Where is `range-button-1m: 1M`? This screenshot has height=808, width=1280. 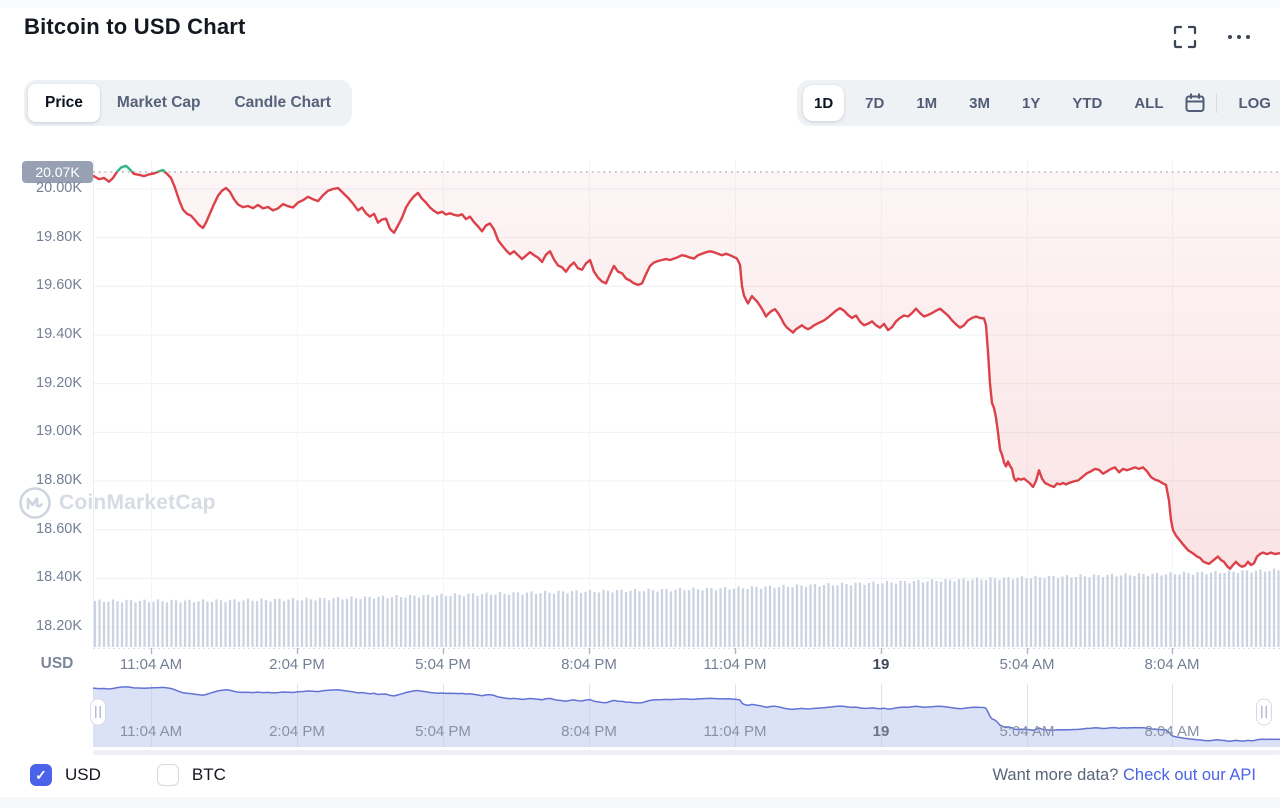
range-button-1m: 1M is located at coordinates (927, 103).